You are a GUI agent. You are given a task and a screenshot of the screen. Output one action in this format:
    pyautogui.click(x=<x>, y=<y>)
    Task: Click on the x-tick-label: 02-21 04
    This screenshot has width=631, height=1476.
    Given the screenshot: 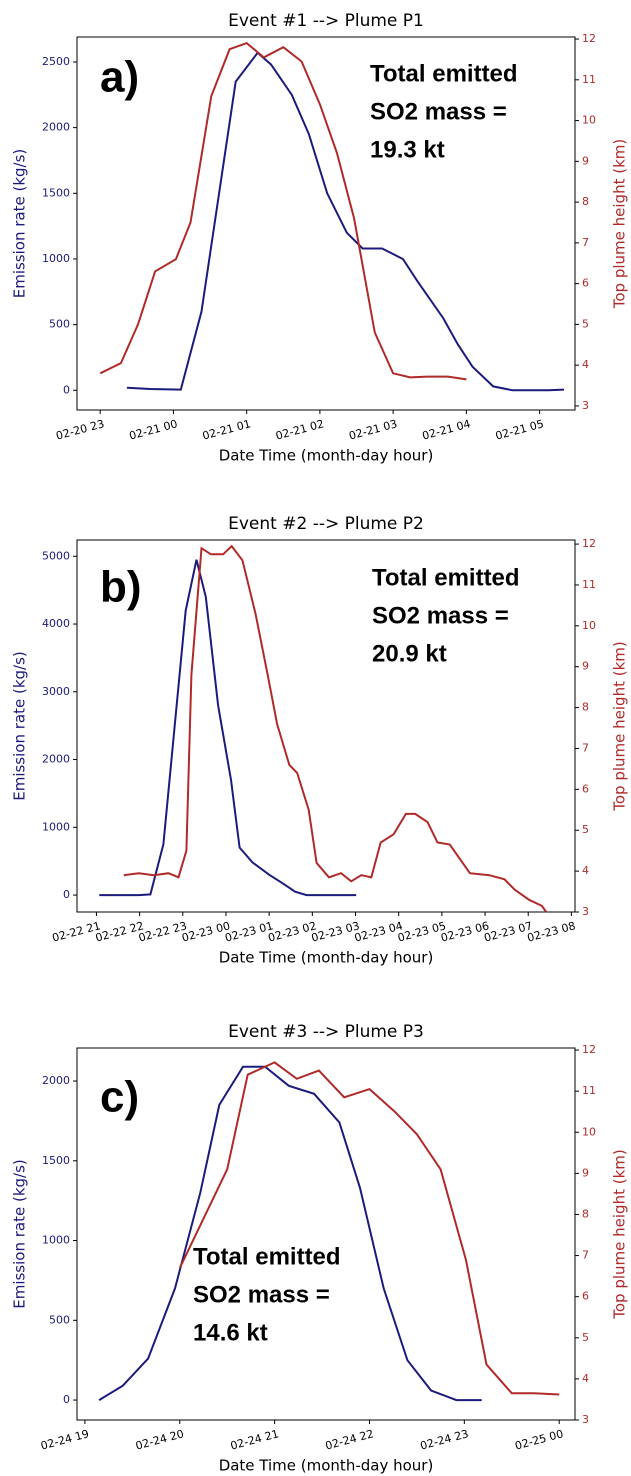 What is the action you would take?
    pyautogui.click(x=446, y=429)
    